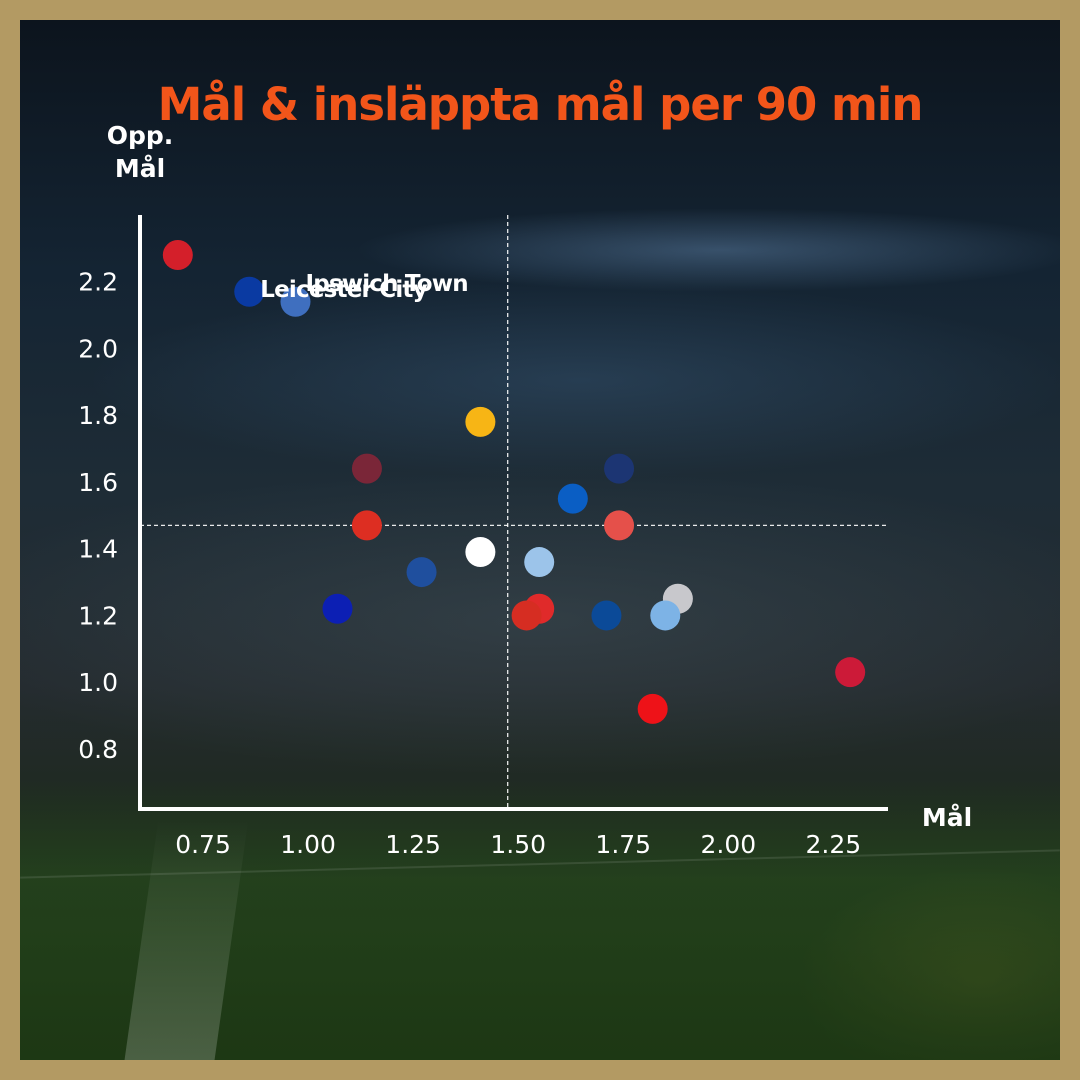 The height and width of the screenshot is (1080, 1080). Describe the element at coordinates (834, 844) in the screenshot. I see `x-tick-label: 2.25` at that location.